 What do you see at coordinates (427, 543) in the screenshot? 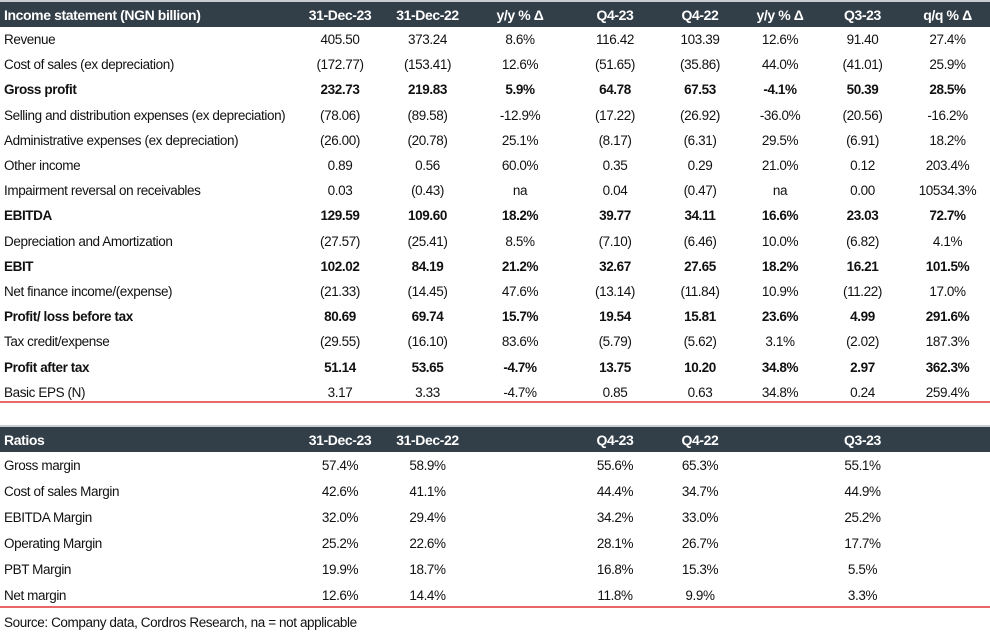
I see `cell-value: 22.6%` at bounding box center [427, 543].